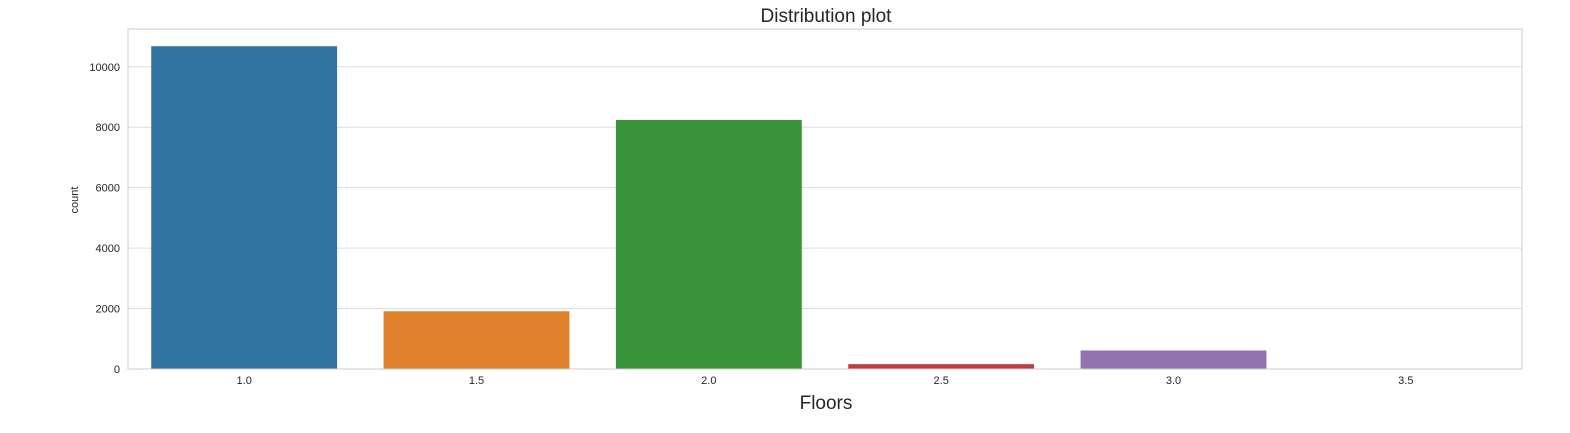 The height and width of the screenshot is (433, 1570). What do you see at coordinates (1173, 359) in the screenshot?
I see `bar-3.0` at bounding box center [1173, 359].